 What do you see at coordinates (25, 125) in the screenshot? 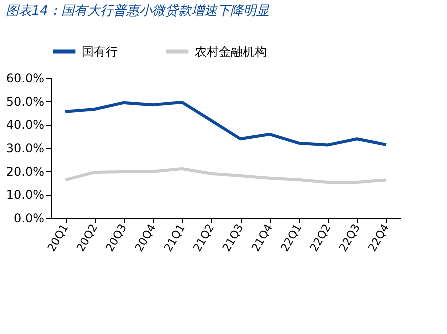
I see `y-tick-label: 40.0%` at bounding box center [25, 125].